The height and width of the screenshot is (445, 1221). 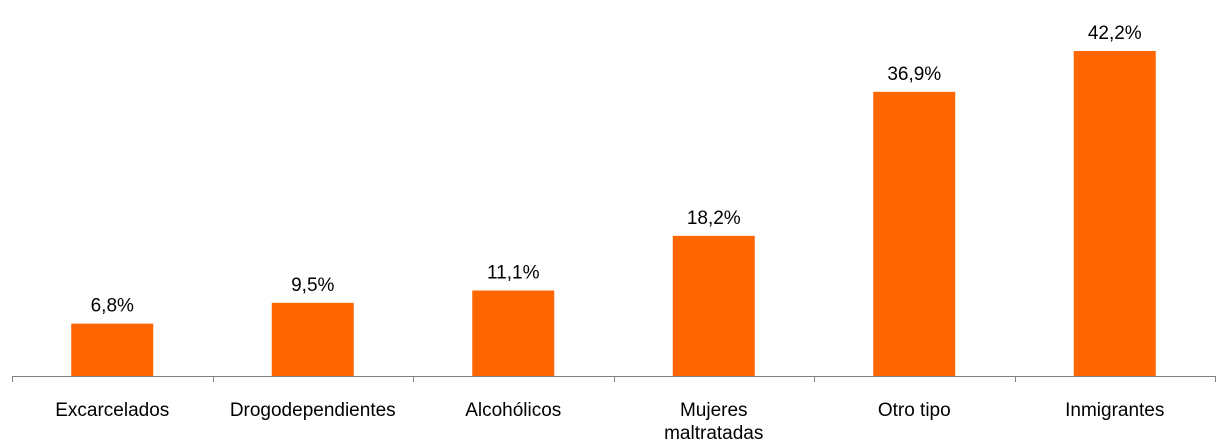 I want to click on category-label: Inmigrantes, so click(x=1114, y=410).